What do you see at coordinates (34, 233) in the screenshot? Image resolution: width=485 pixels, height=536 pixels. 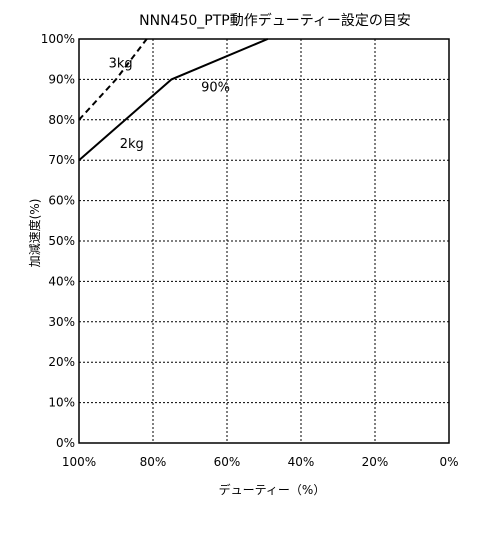 I see `y-axis-label: 加減速度(%)` at bounding box center [34, 233].